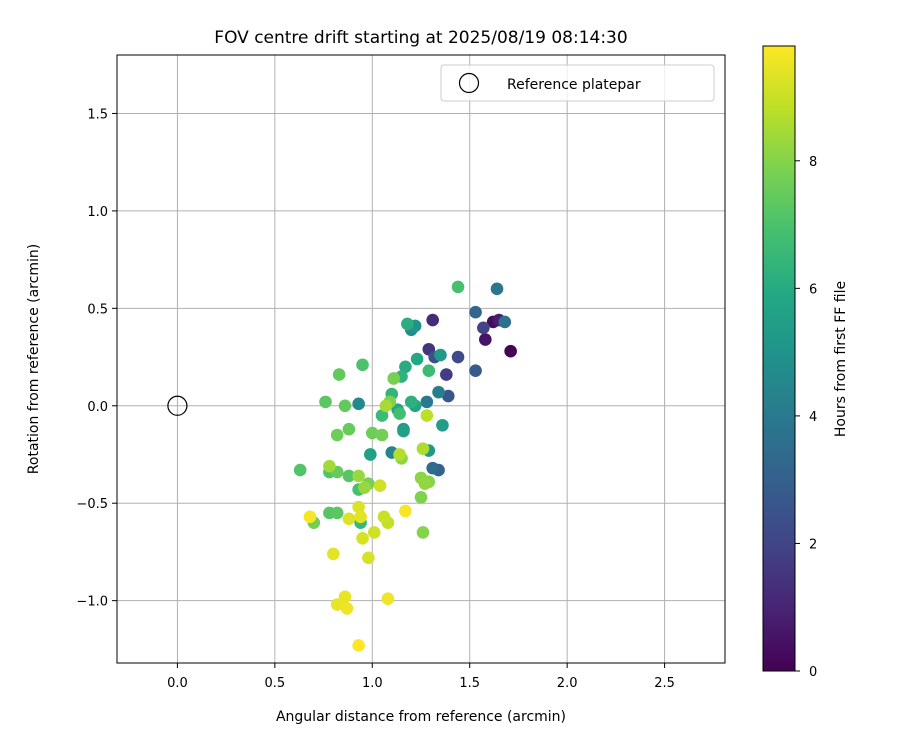  I want to click on colorbar-tick-label: 4, so click(813, 417).